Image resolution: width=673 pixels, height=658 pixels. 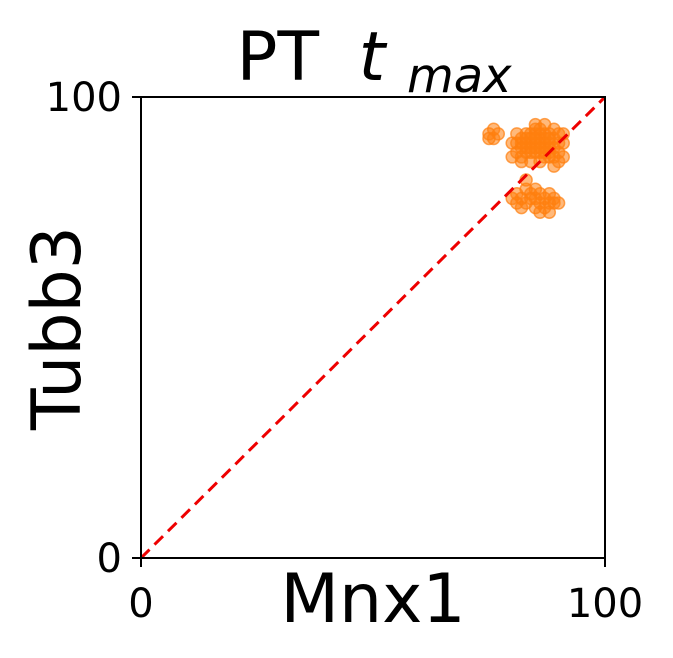 What do you see at coordinates (140, 604) in the screenshot?
I see `x-tick-label-0: 0` at bounding box center [140, 604].